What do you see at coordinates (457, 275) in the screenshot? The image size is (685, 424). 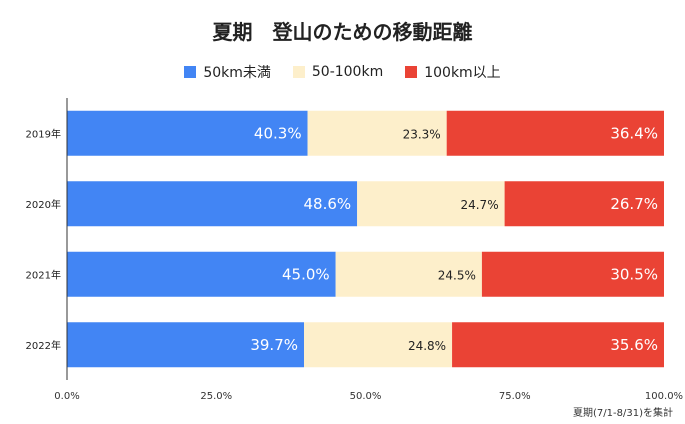 I see `data-label: 24.5%` at bounding box center [457, 275].